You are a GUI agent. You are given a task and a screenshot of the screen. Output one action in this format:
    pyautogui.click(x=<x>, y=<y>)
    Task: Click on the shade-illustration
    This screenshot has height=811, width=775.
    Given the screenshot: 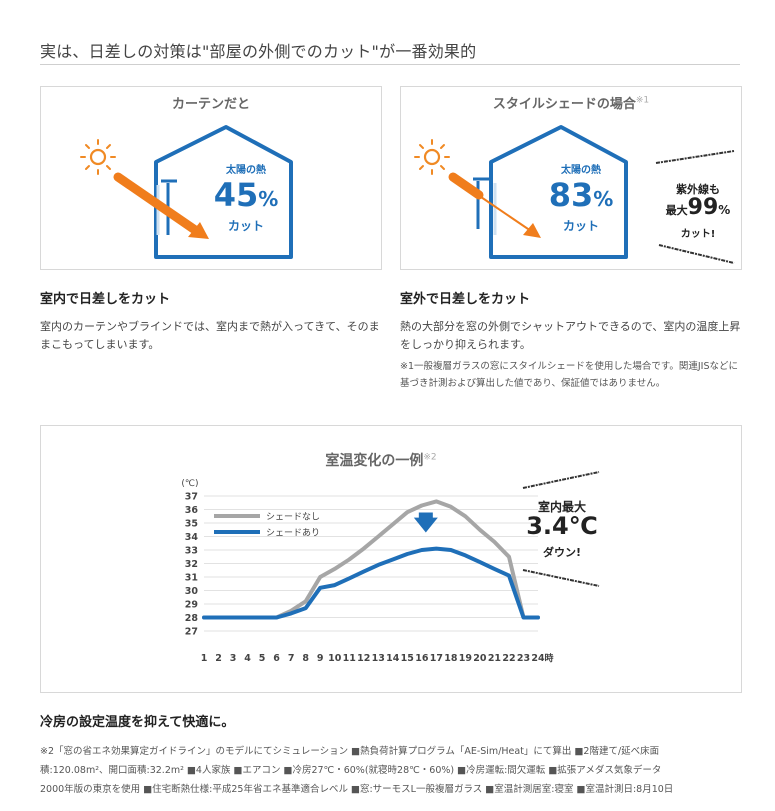 What is the action you would take?
    pyautogui.click(x=574, y=194)
    